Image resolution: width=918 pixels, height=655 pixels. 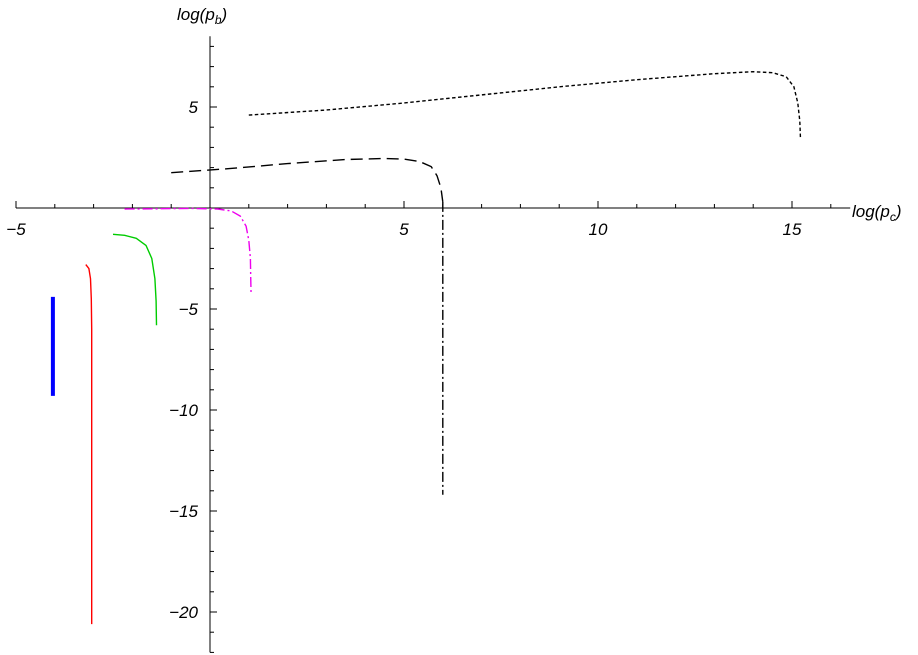 What do you see at coordinates (189, 309) in the screenshot?
I see `y-tick-label: −5` at bounding box center [189, 309].